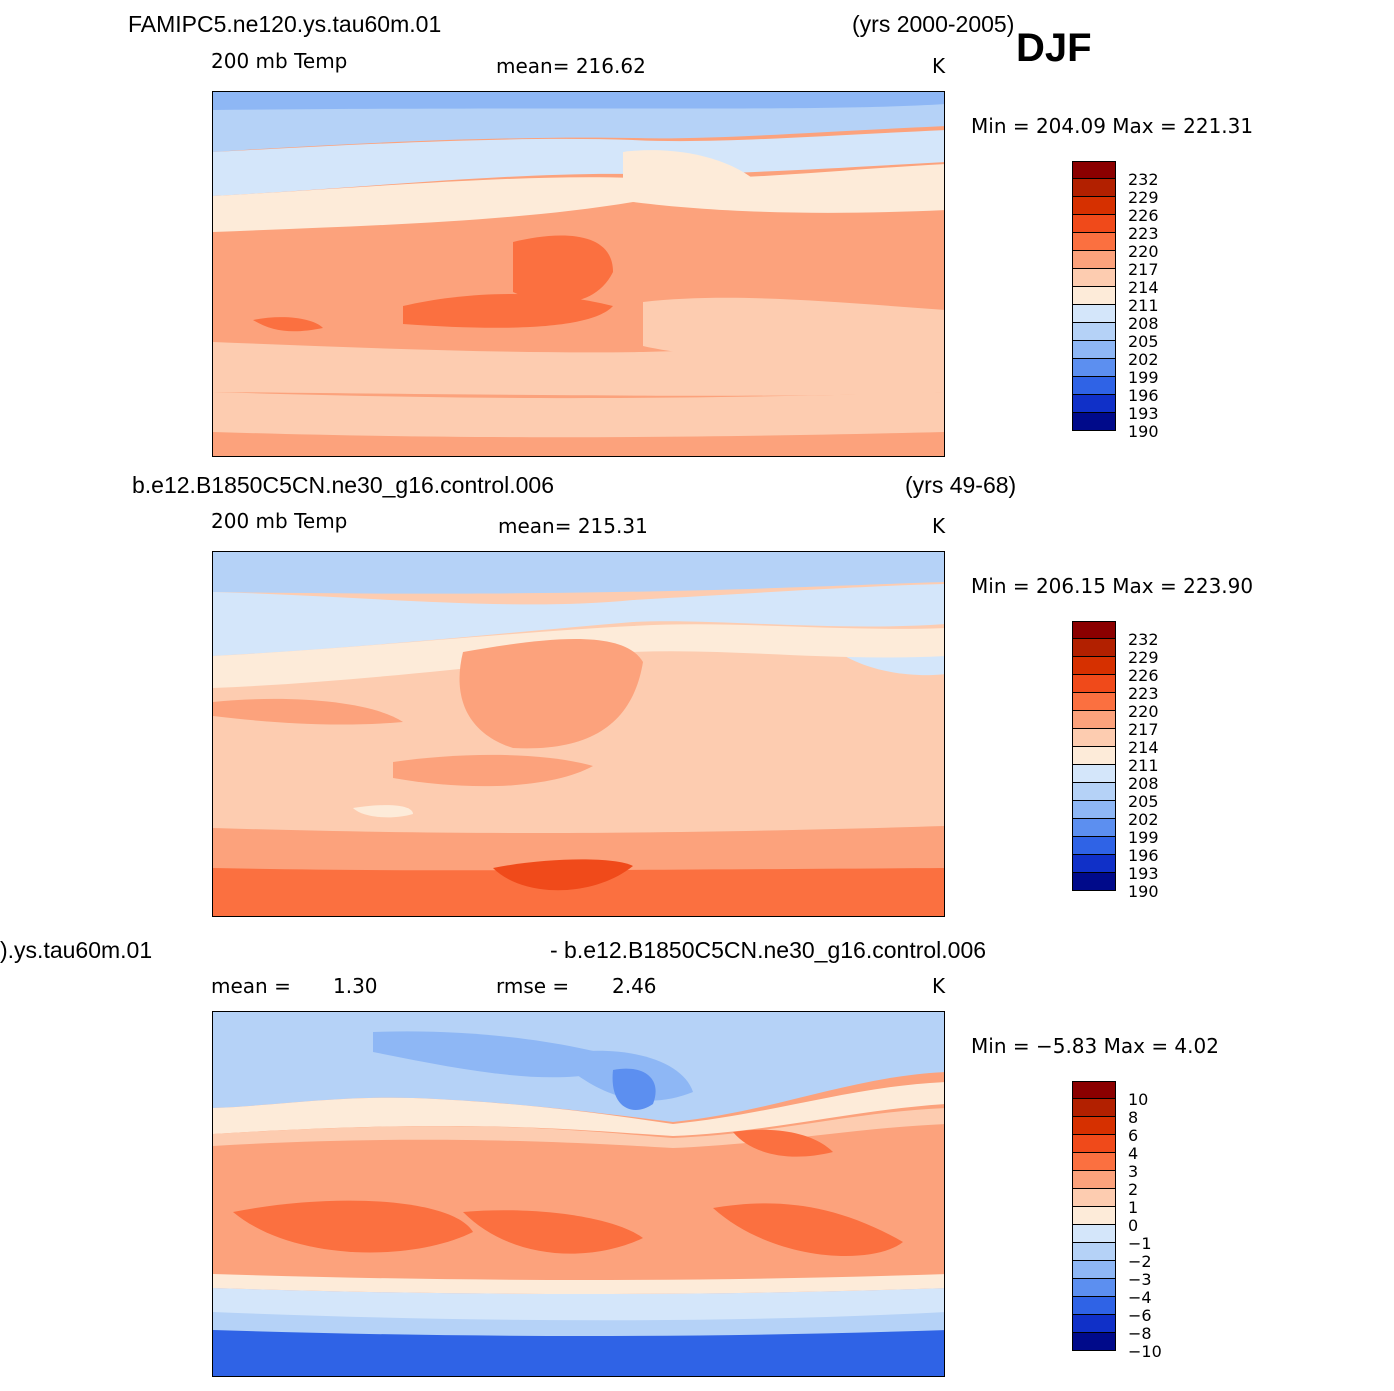  I want to click on panel2-colorbar-tick: 211, so click(1143, 765).